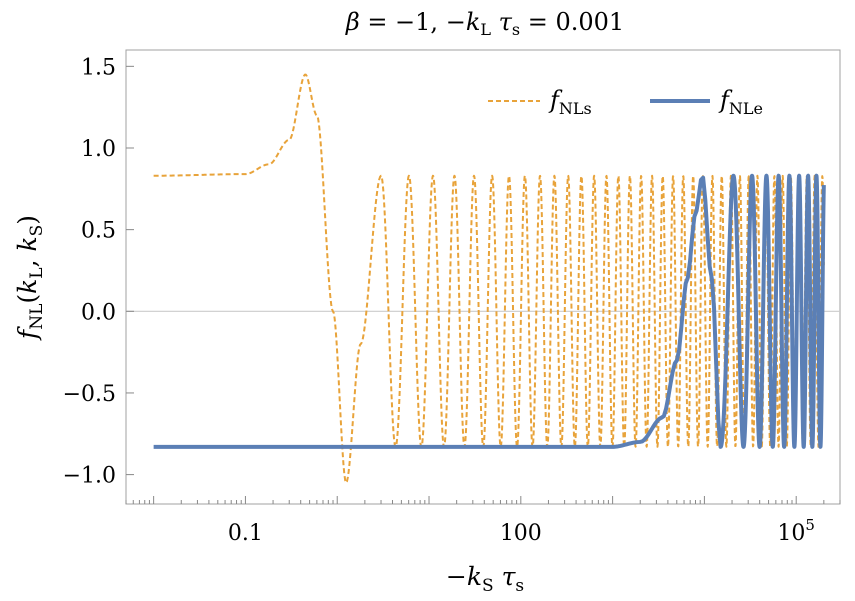 Image resolution: width=855 pixels, height=601 pixels. Describe the element at coordinates (98, 149) in the screenshot. I see `y-tick-label: 1.0` at that location.